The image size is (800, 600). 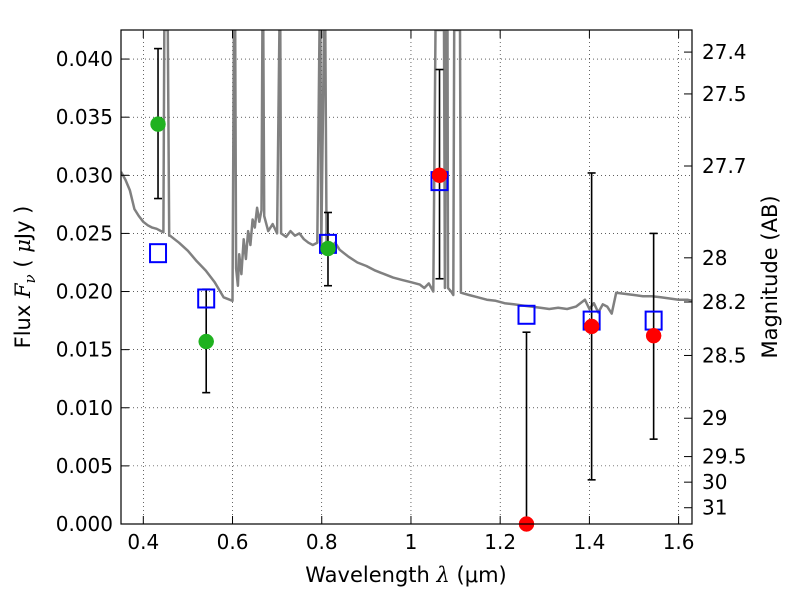 I want to click on y-tick-label: 0.025, so click(x=84, y=233).